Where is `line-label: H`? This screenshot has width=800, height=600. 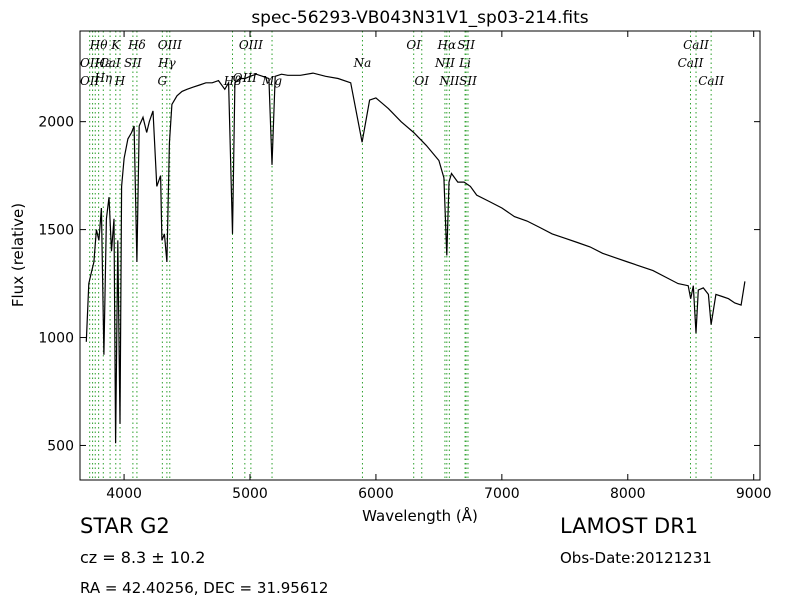 line-label: H is located at coordinates (120, 81).